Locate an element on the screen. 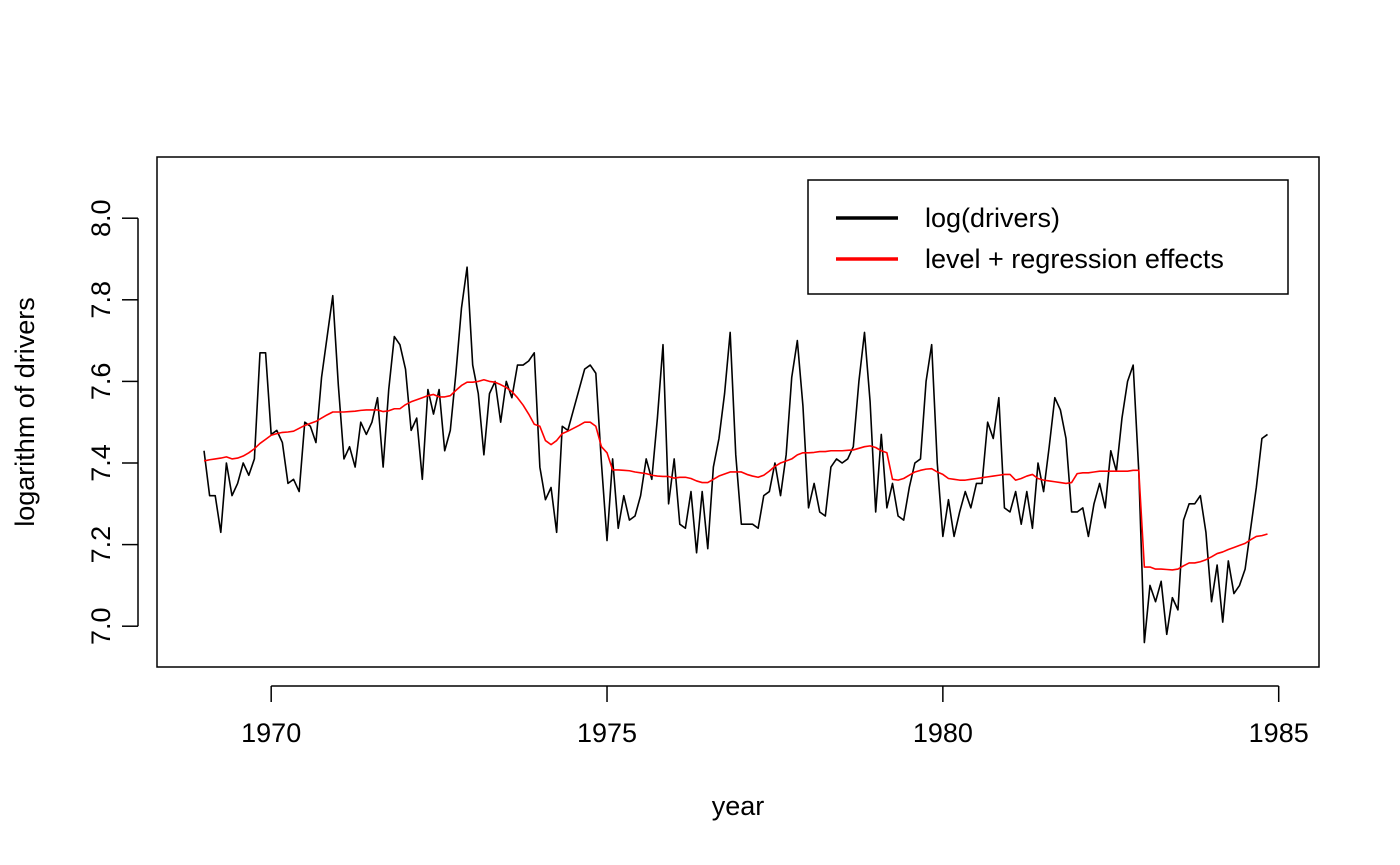  legend-label-level-regression: level + regression effects is located at coordinates (1074, 259).